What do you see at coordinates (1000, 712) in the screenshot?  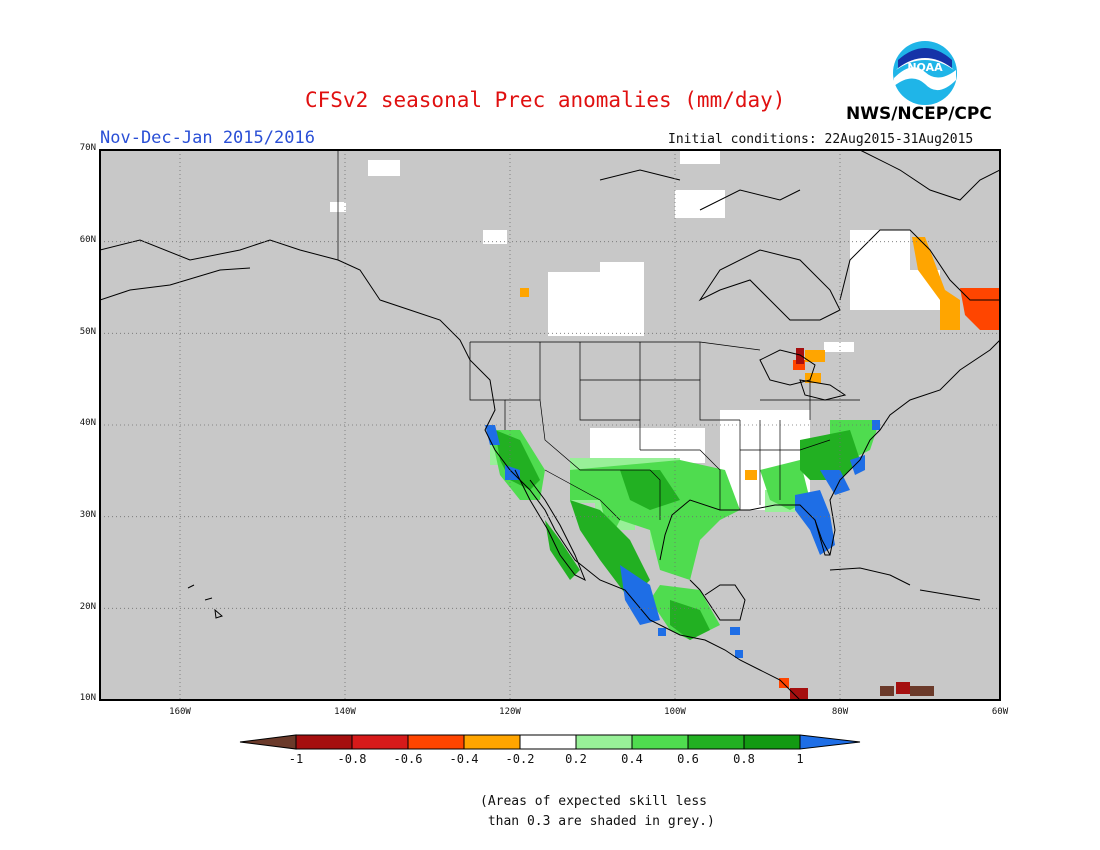 I see `lon-label: 60W` at bounding box center [1000, 712].